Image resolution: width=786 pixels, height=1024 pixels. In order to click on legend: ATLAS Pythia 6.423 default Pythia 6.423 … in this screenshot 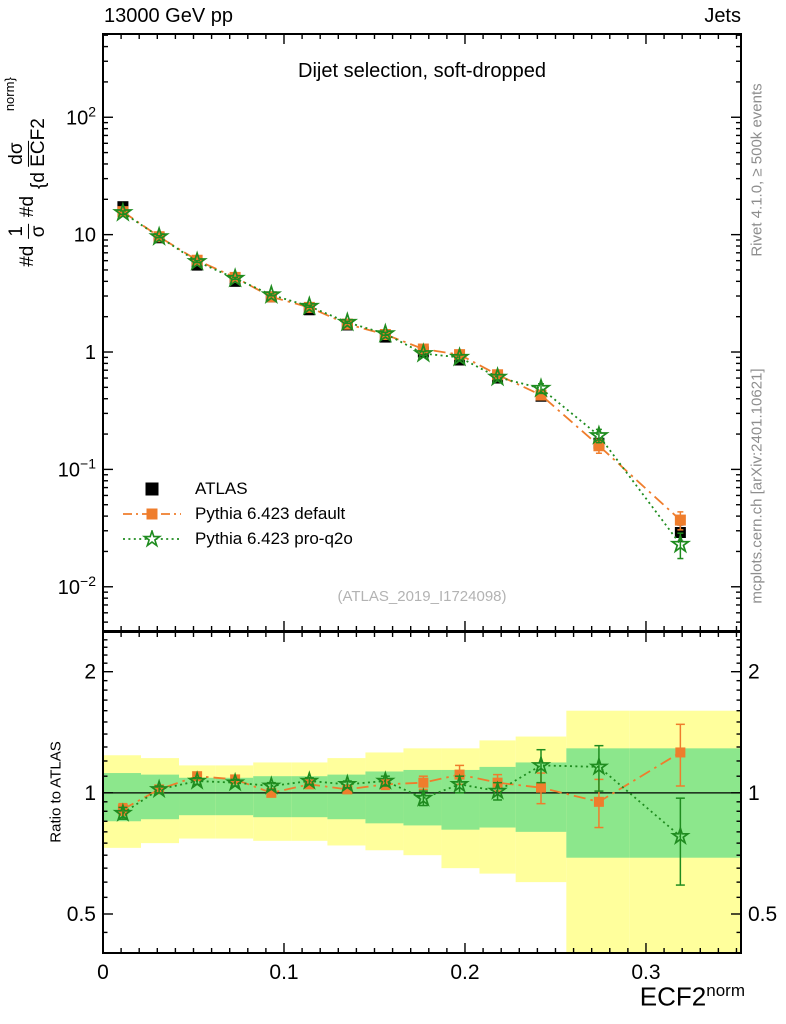, I will do `click(237, 513)`.